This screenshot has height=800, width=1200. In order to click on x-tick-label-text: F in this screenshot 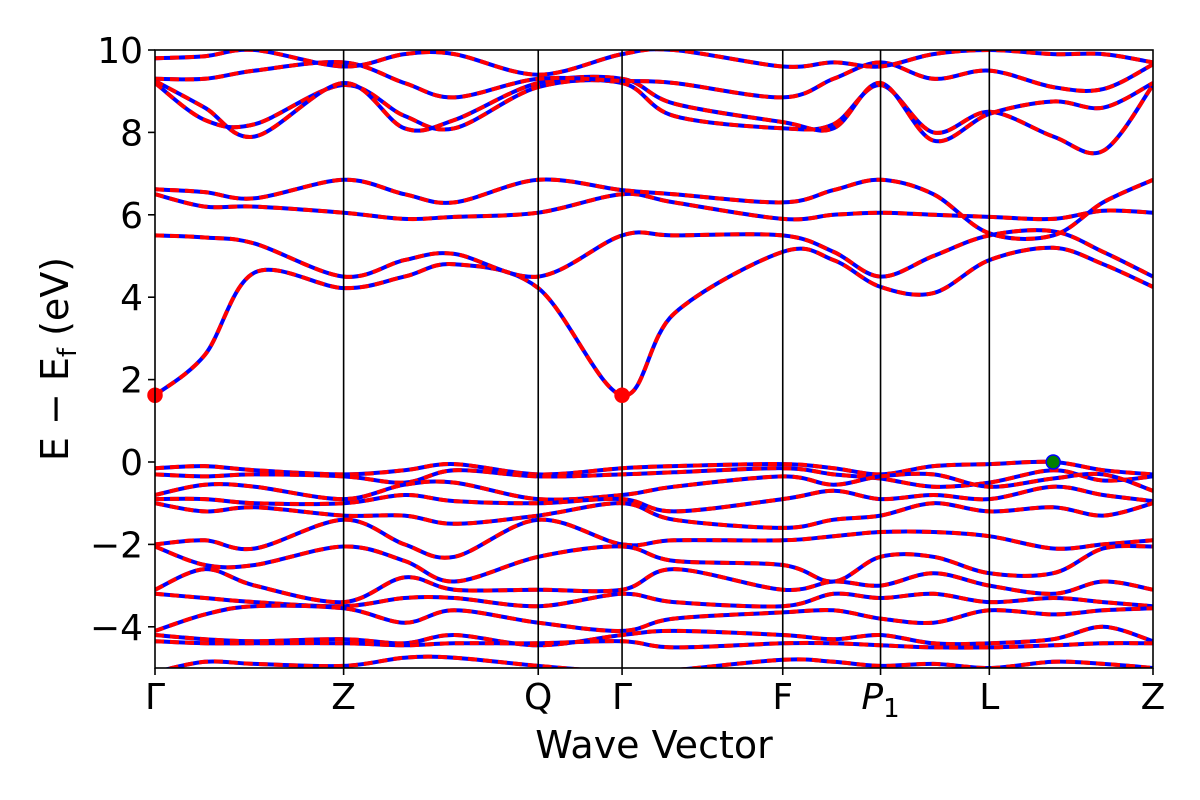, I will do `click(782, 697)`.